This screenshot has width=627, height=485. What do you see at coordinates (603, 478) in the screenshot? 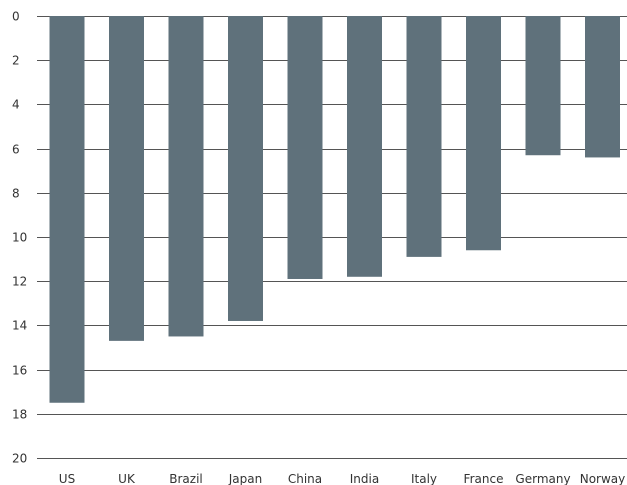
I see `category-label-norway: Norway` at bounding box center [603, 478].